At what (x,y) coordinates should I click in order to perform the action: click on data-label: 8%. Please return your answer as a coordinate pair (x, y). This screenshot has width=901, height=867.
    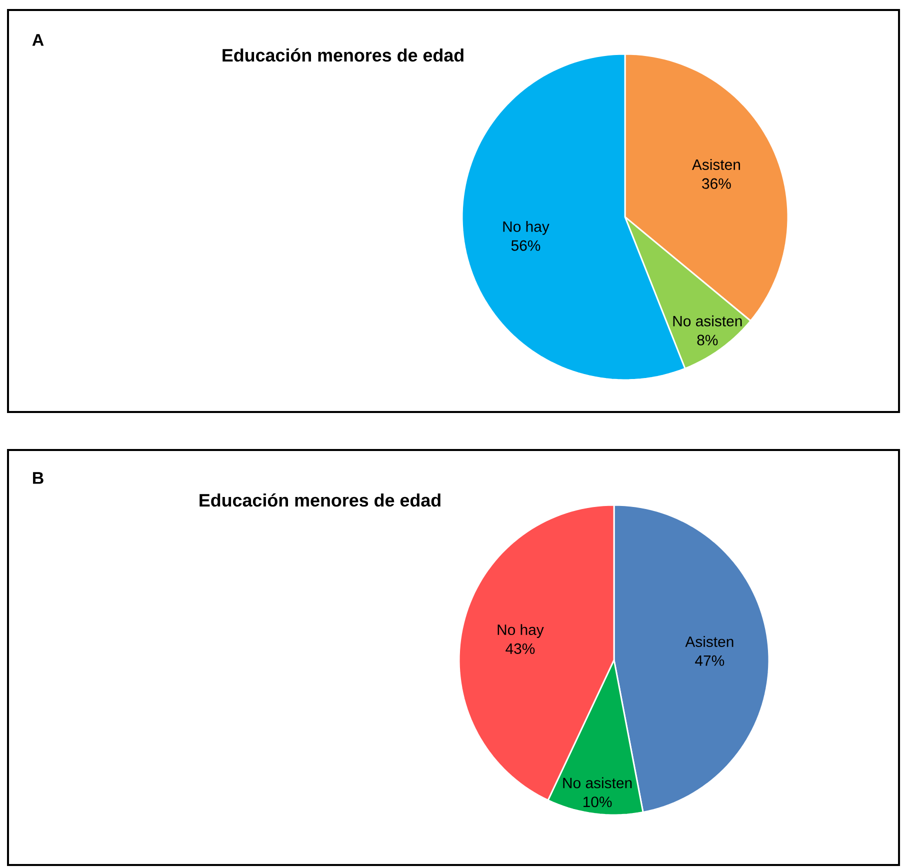
    Looking at the image, I should click on (707, 340).